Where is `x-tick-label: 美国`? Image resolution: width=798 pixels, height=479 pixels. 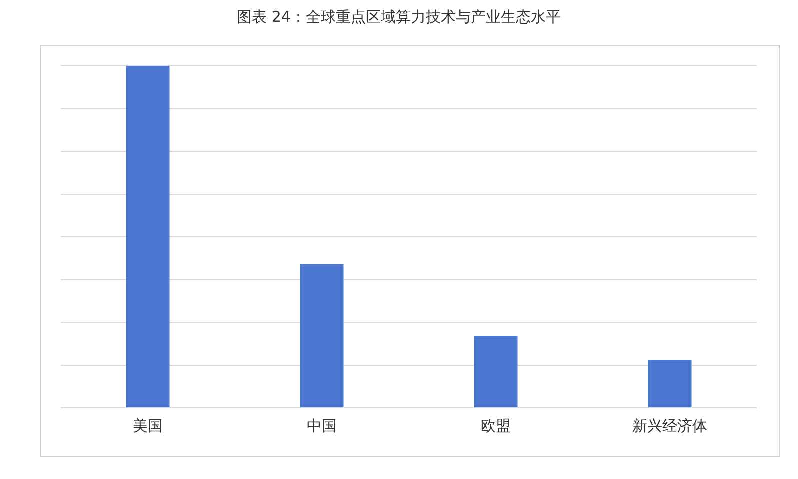
x-tick-label: 美国 is located at coordinates (148, 425).